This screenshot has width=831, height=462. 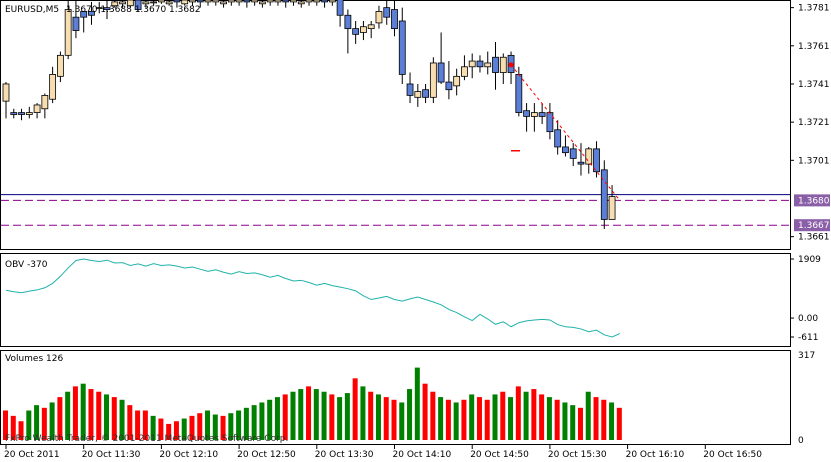 What do you see at coordinates (809, 260) in the screenshot?
I see `obv-tick-label: 1909` at bounding box center [809, 260].